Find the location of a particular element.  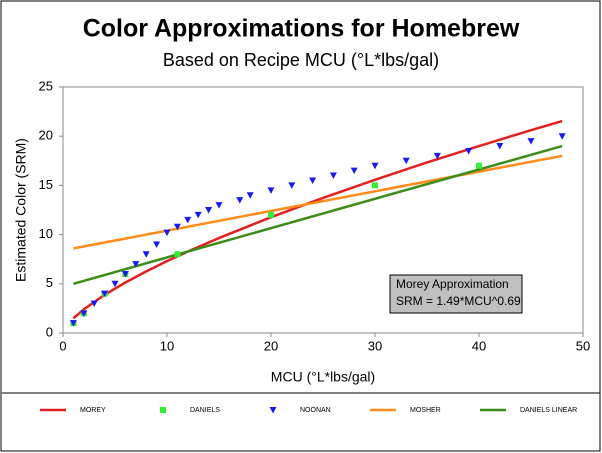

y-tick-label: 10 is located at coordinates (46, 233).